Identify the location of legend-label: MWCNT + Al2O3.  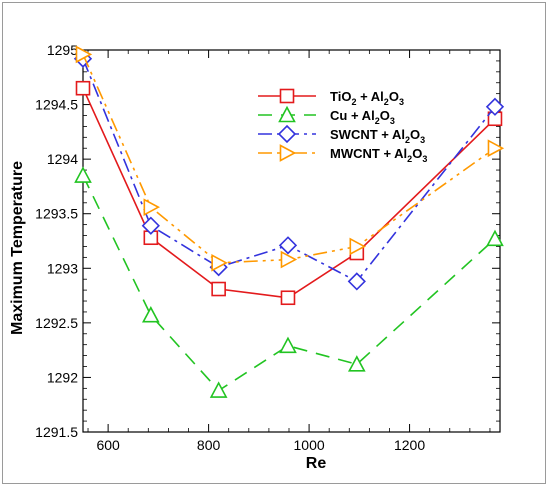
(378, 155).